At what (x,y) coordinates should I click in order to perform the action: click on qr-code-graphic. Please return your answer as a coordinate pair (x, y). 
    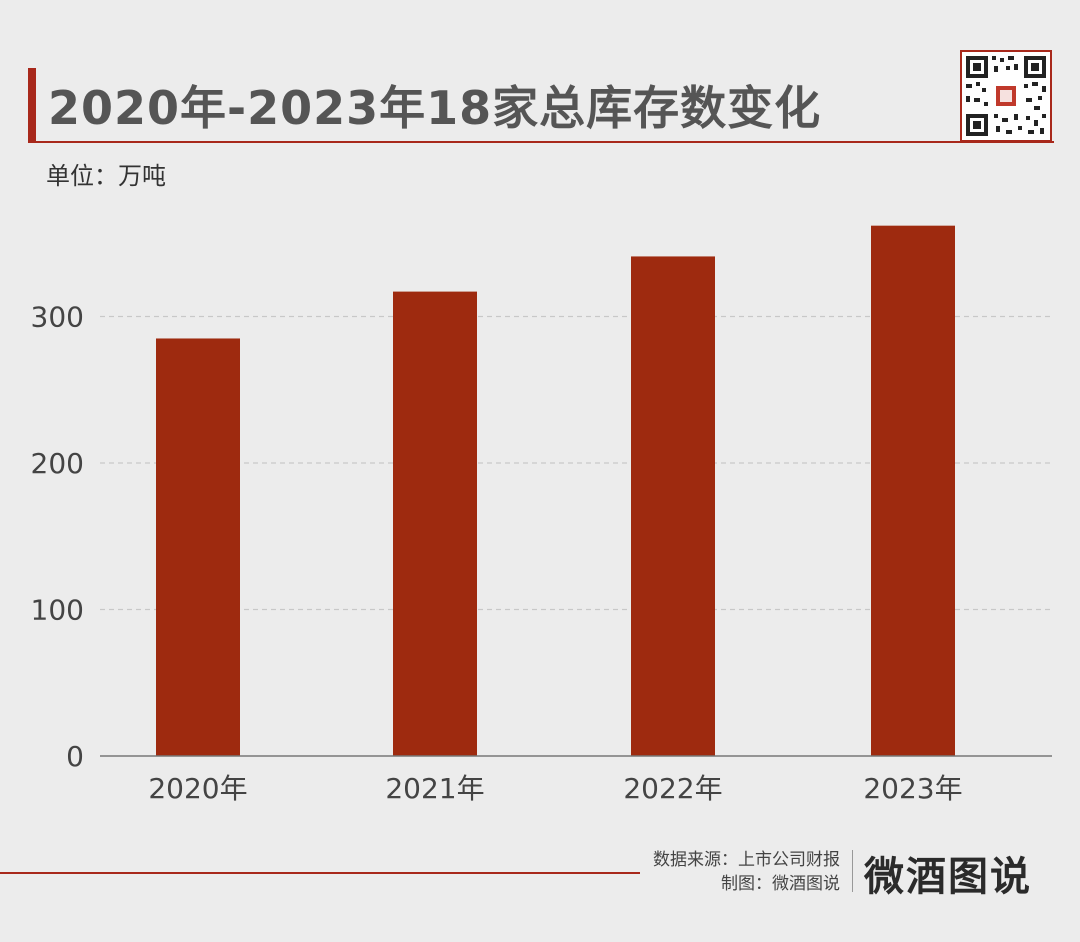
    Looking at the image, I should click on (1006, 96).